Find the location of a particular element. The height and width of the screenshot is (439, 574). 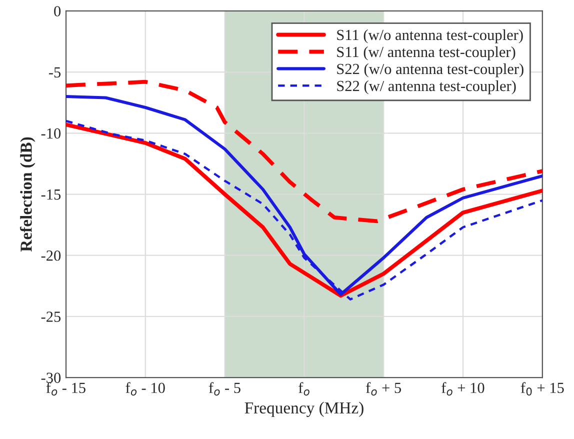

legend-label: S11 (w/o antenna test-coupler) is located at coordinates (430, 36).